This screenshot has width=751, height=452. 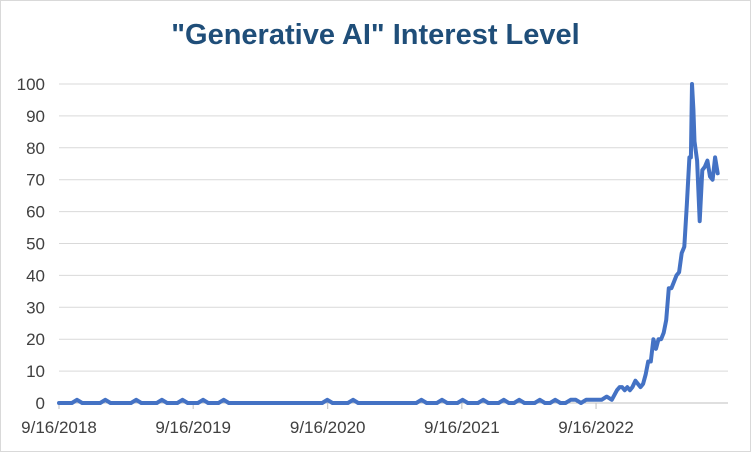 What do you see at coordinates (35, 148) in the screenshot?
I see `y-tick-label: 80` at bounding box center [35, 148].